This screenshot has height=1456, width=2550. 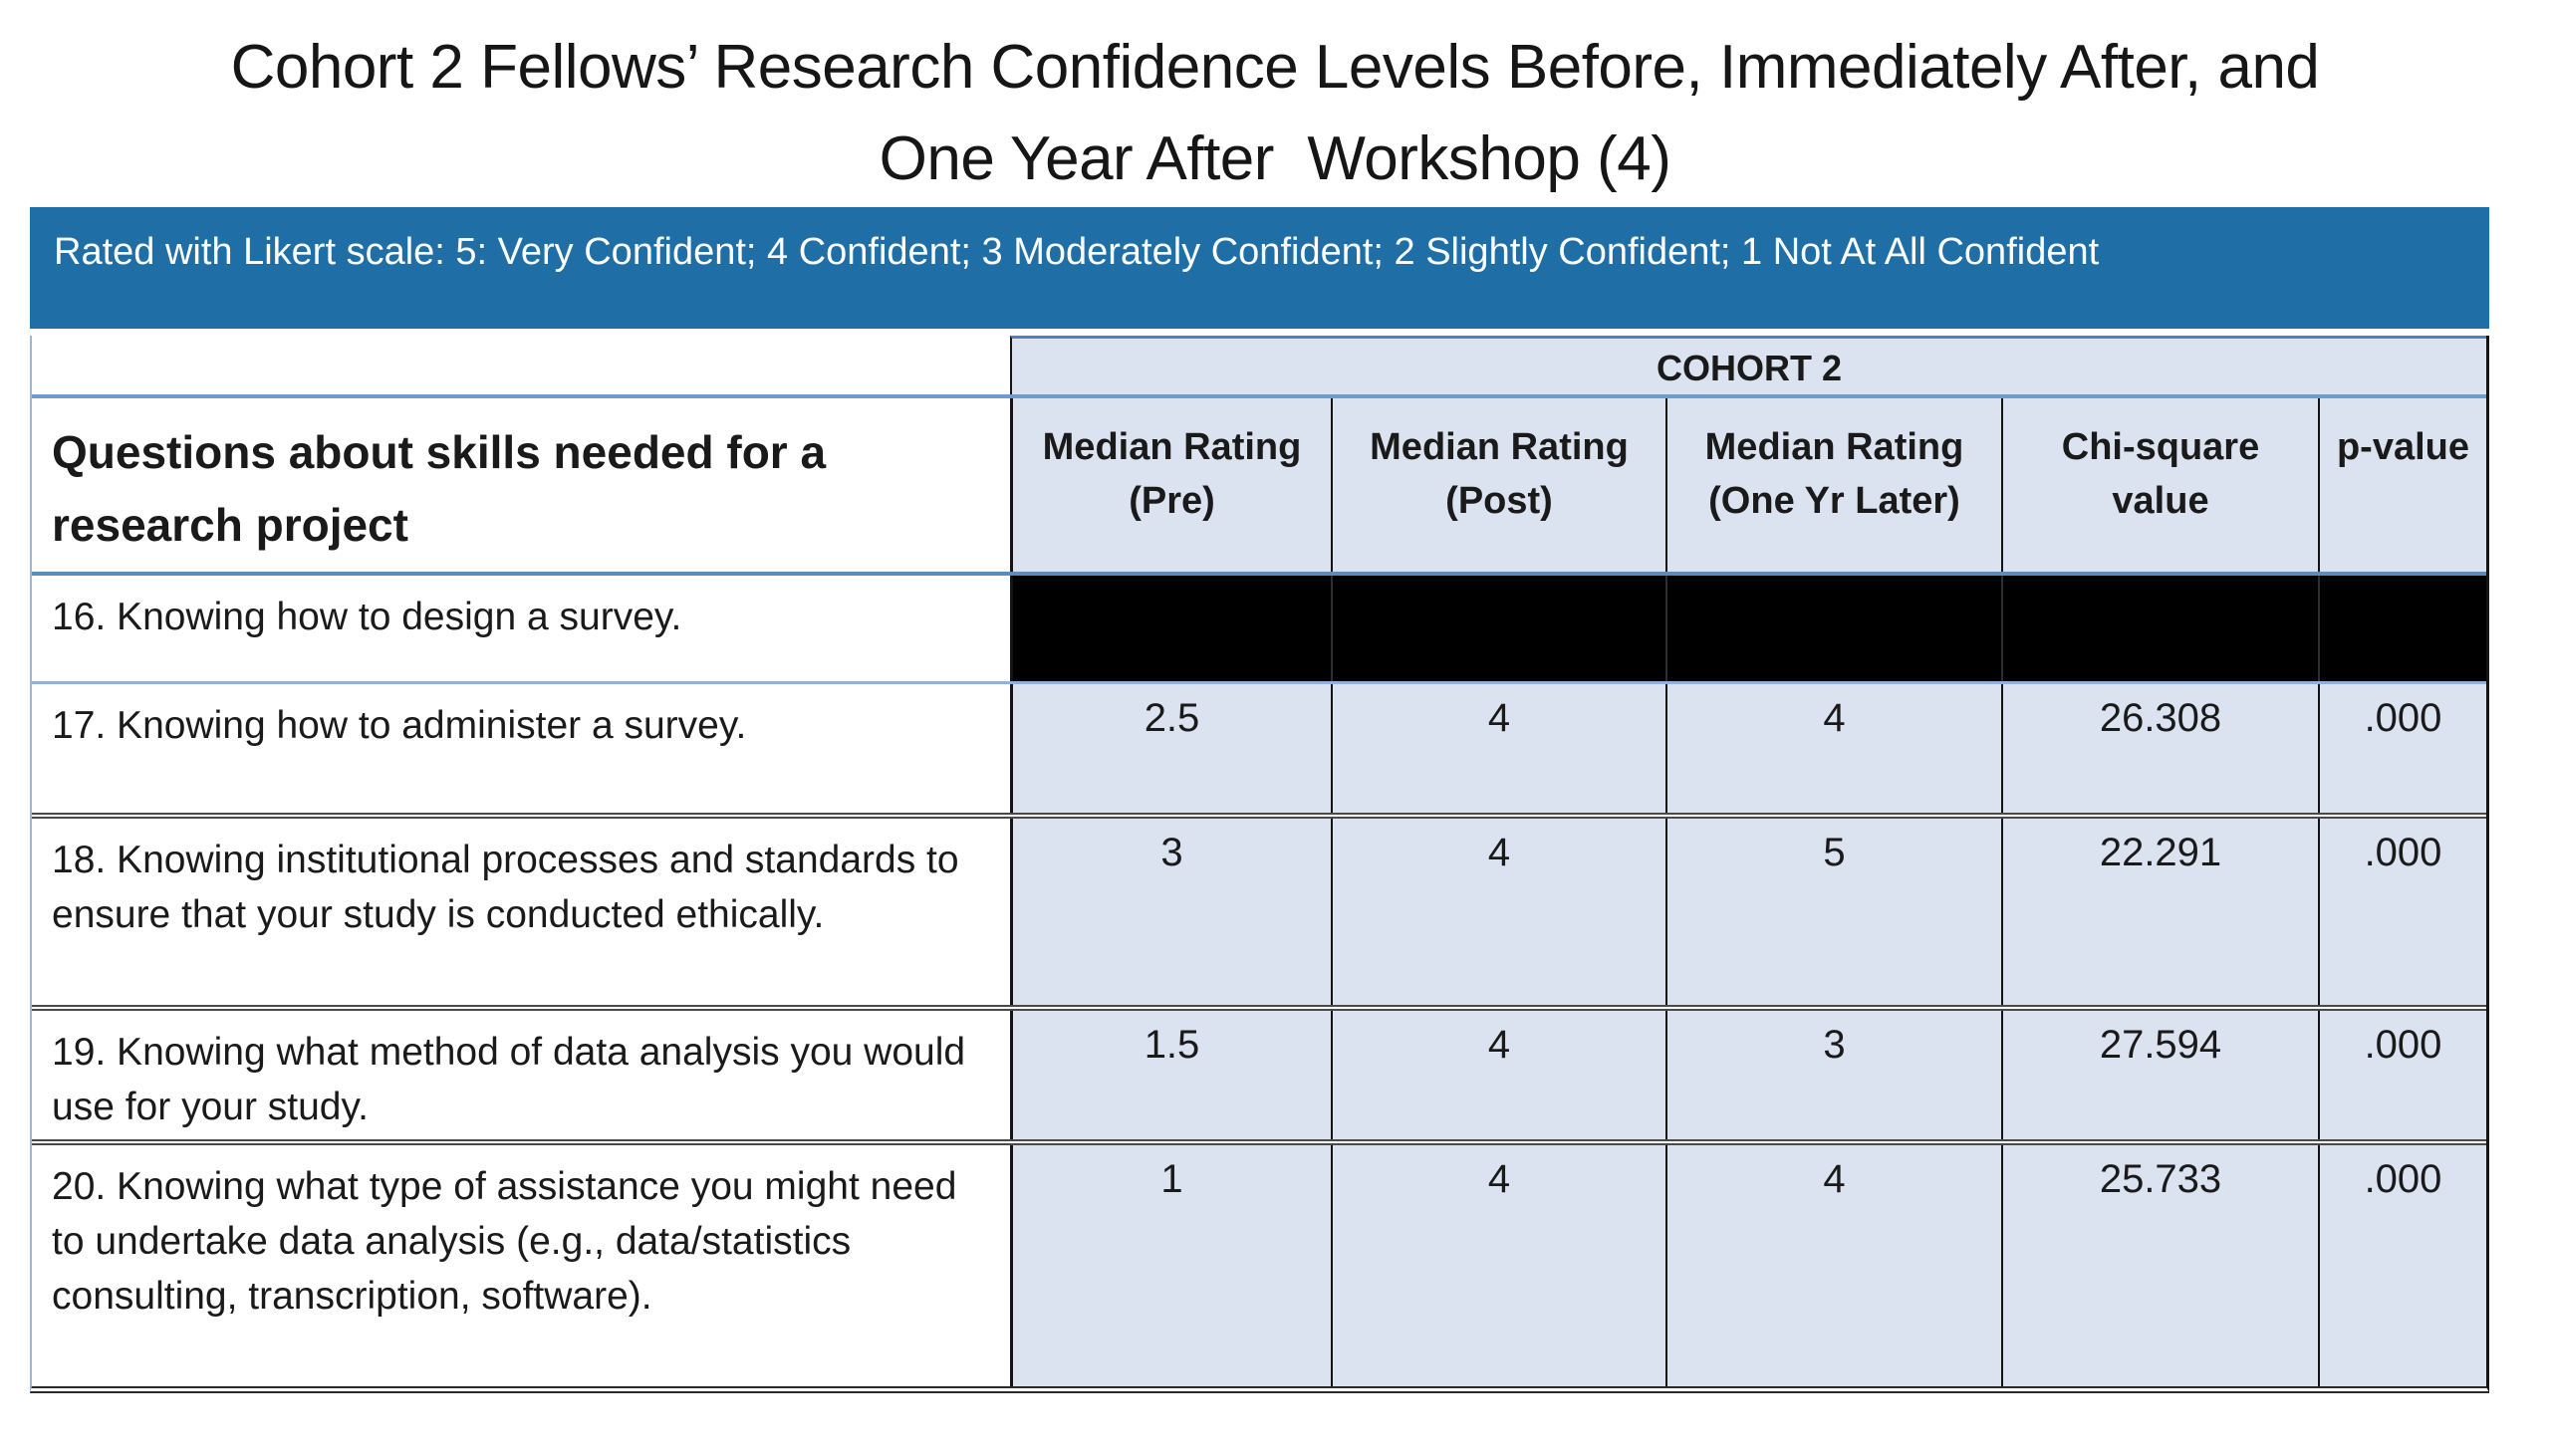 What do you see at coordinates (521, 628) in the screenshot?
I see `question-cell: 16. Knowing how to design a survey.` at bounding box center [521, 628].